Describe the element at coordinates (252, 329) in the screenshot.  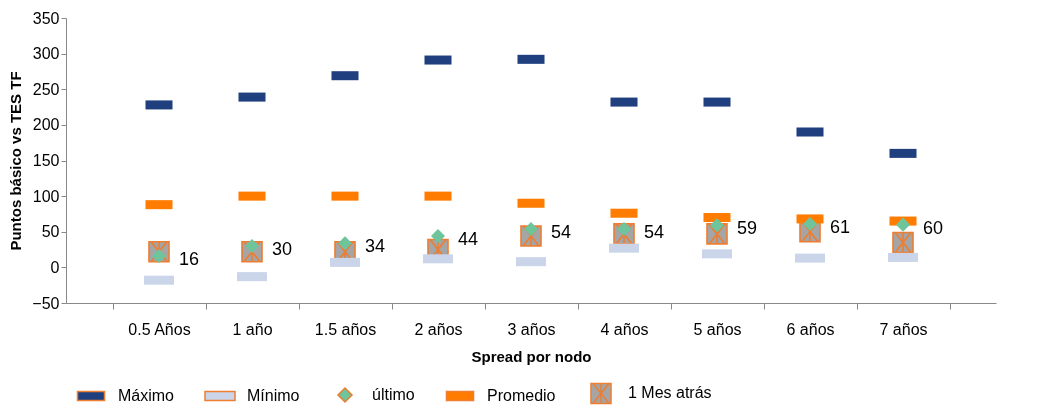
I see `x-tick-label: 1 año` at that location.